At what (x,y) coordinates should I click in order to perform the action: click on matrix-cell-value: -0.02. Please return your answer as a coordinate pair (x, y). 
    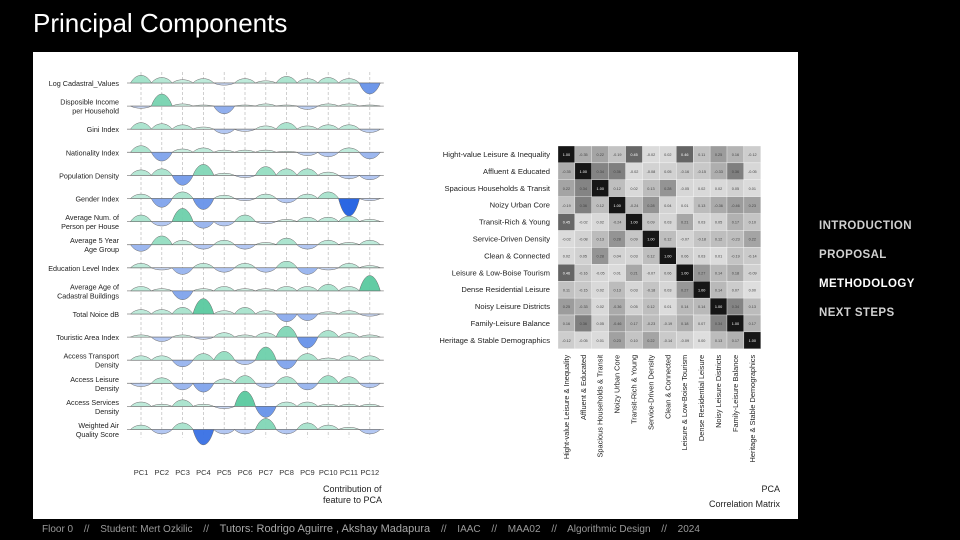
    Looking at the image, I should click on (566, 240).